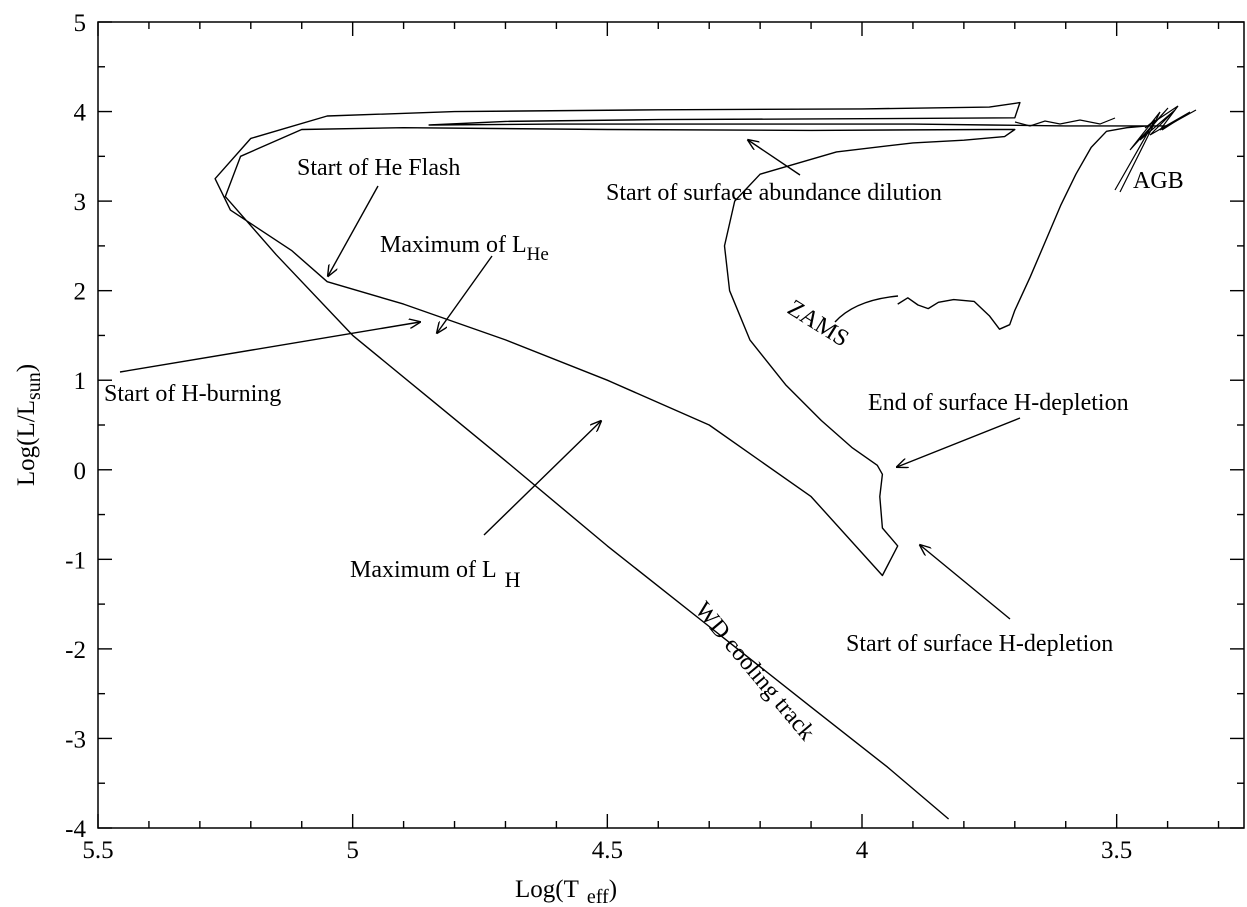 This screenshot has height=907, width=1247. I want to click on label-start-h-depletion: Start of surface H-depletion, so click(979, 644).